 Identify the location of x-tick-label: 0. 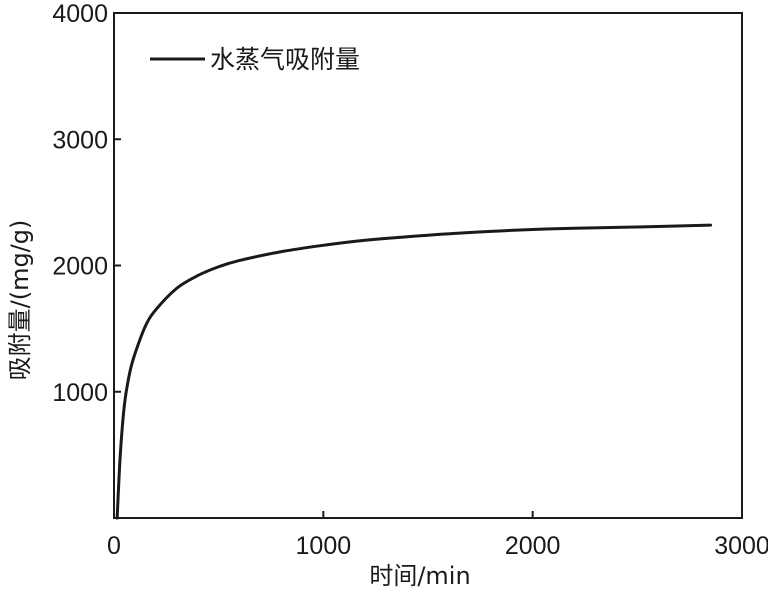
(114, 546).